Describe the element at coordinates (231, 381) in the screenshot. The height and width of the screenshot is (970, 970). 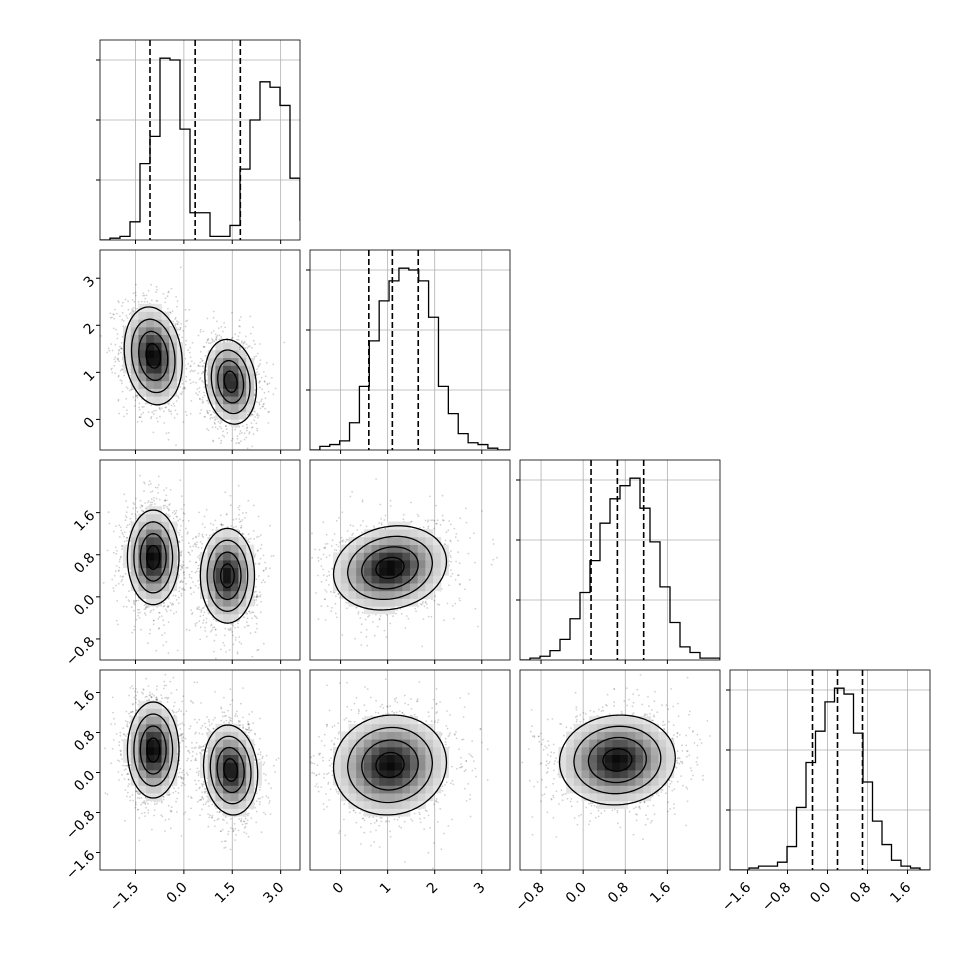
I see `contour-line` at that location.